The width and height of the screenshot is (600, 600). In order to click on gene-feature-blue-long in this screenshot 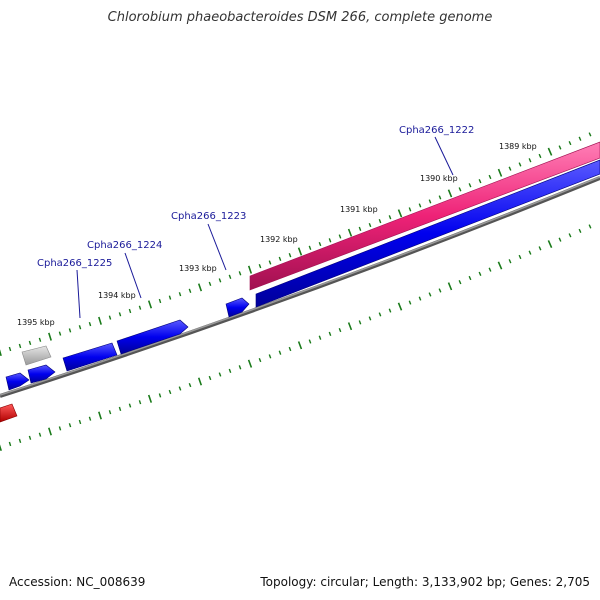, I will do `click(427, 233)`.